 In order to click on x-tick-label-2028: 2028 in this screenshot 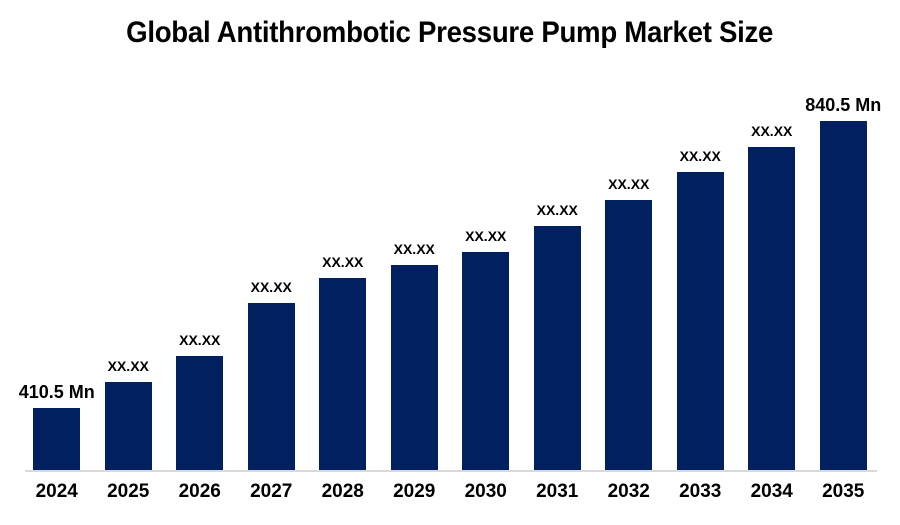, I will do `click(342, 491)`.